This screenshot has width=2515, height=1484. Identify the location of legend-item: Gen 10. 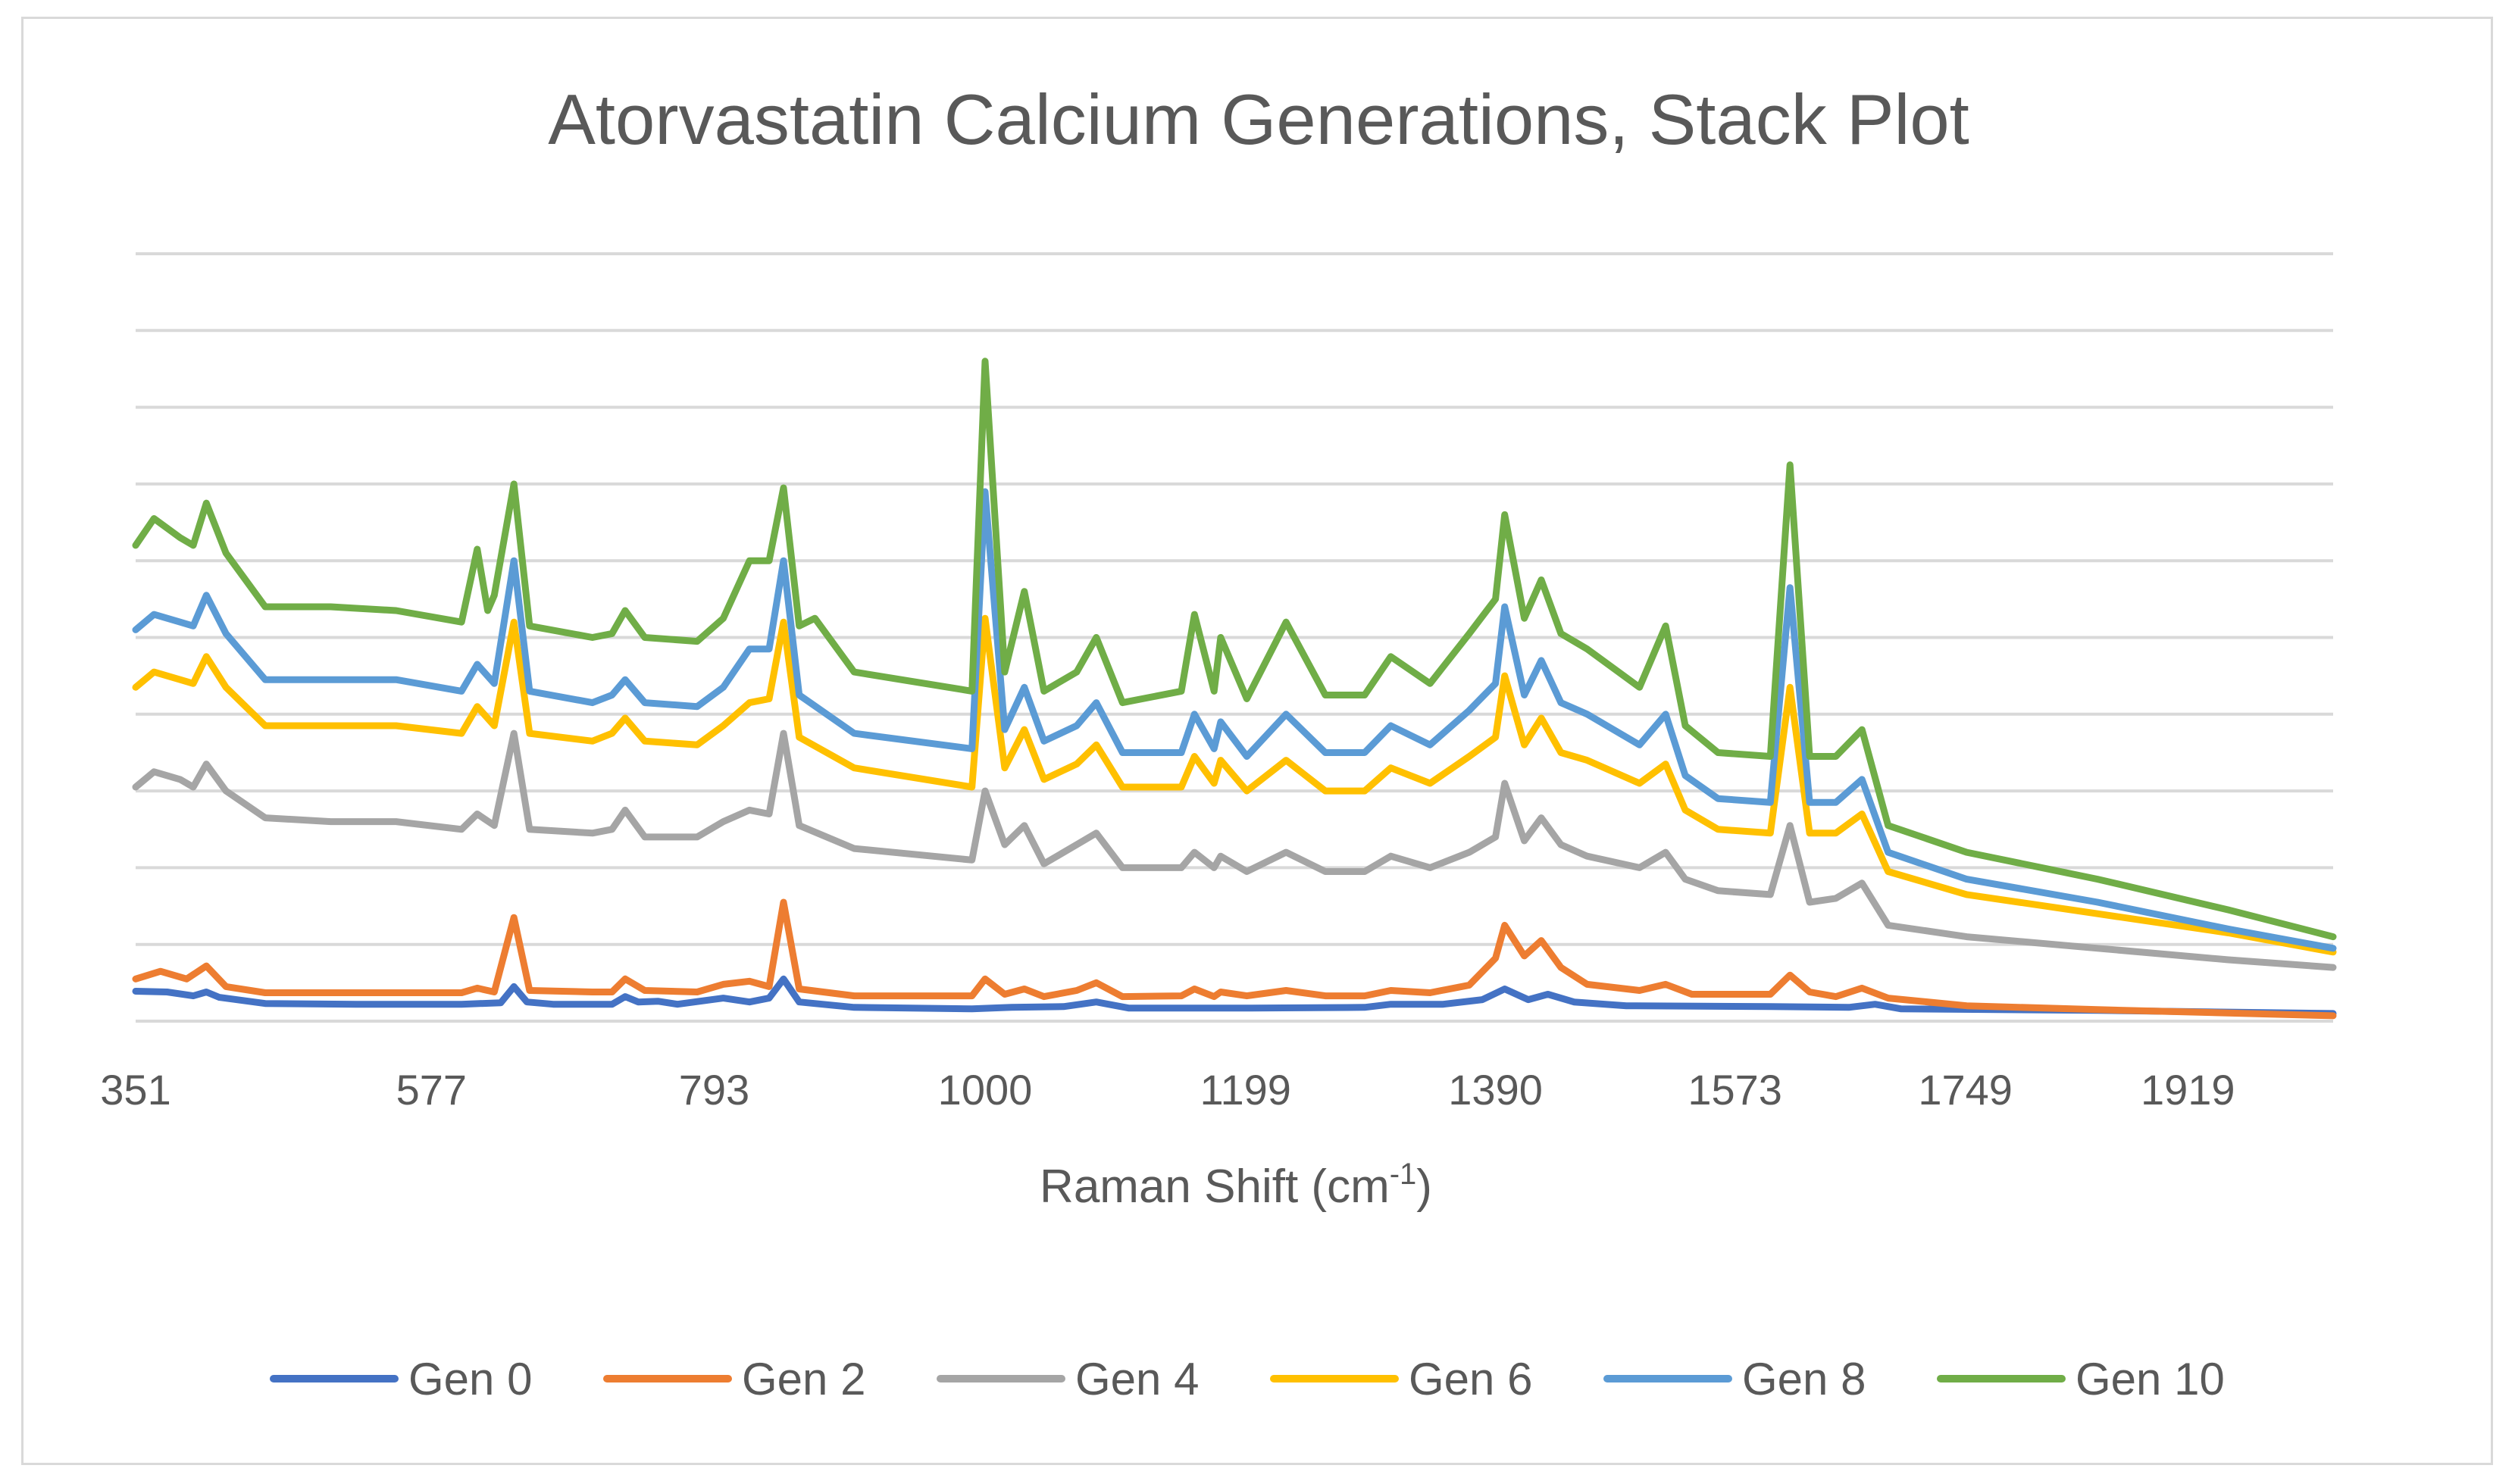
(2081, 1379).